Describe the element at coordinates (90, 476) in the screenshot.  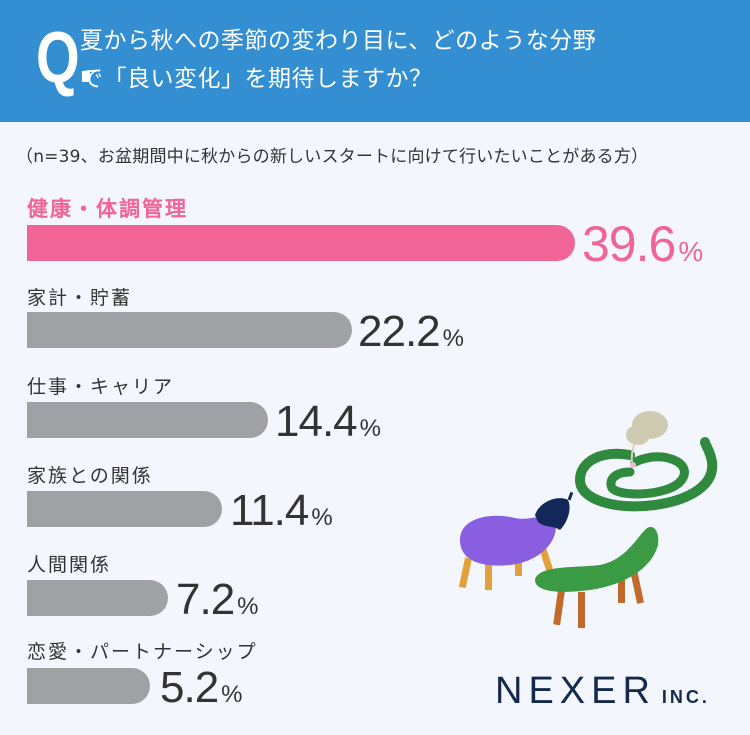
I see `category-label: 家族との関係` at that location.